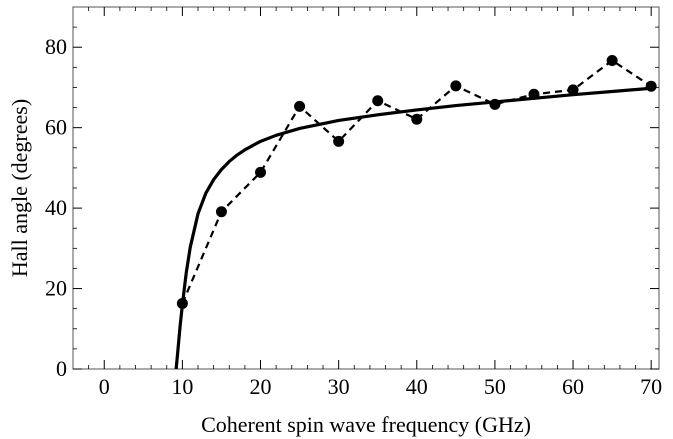  What do you see at coordinates (366, 424) in the screenshot?
I see `x-axis-label: Coherent spin wave frequency (GHz)` at bounding box center [366, 424].